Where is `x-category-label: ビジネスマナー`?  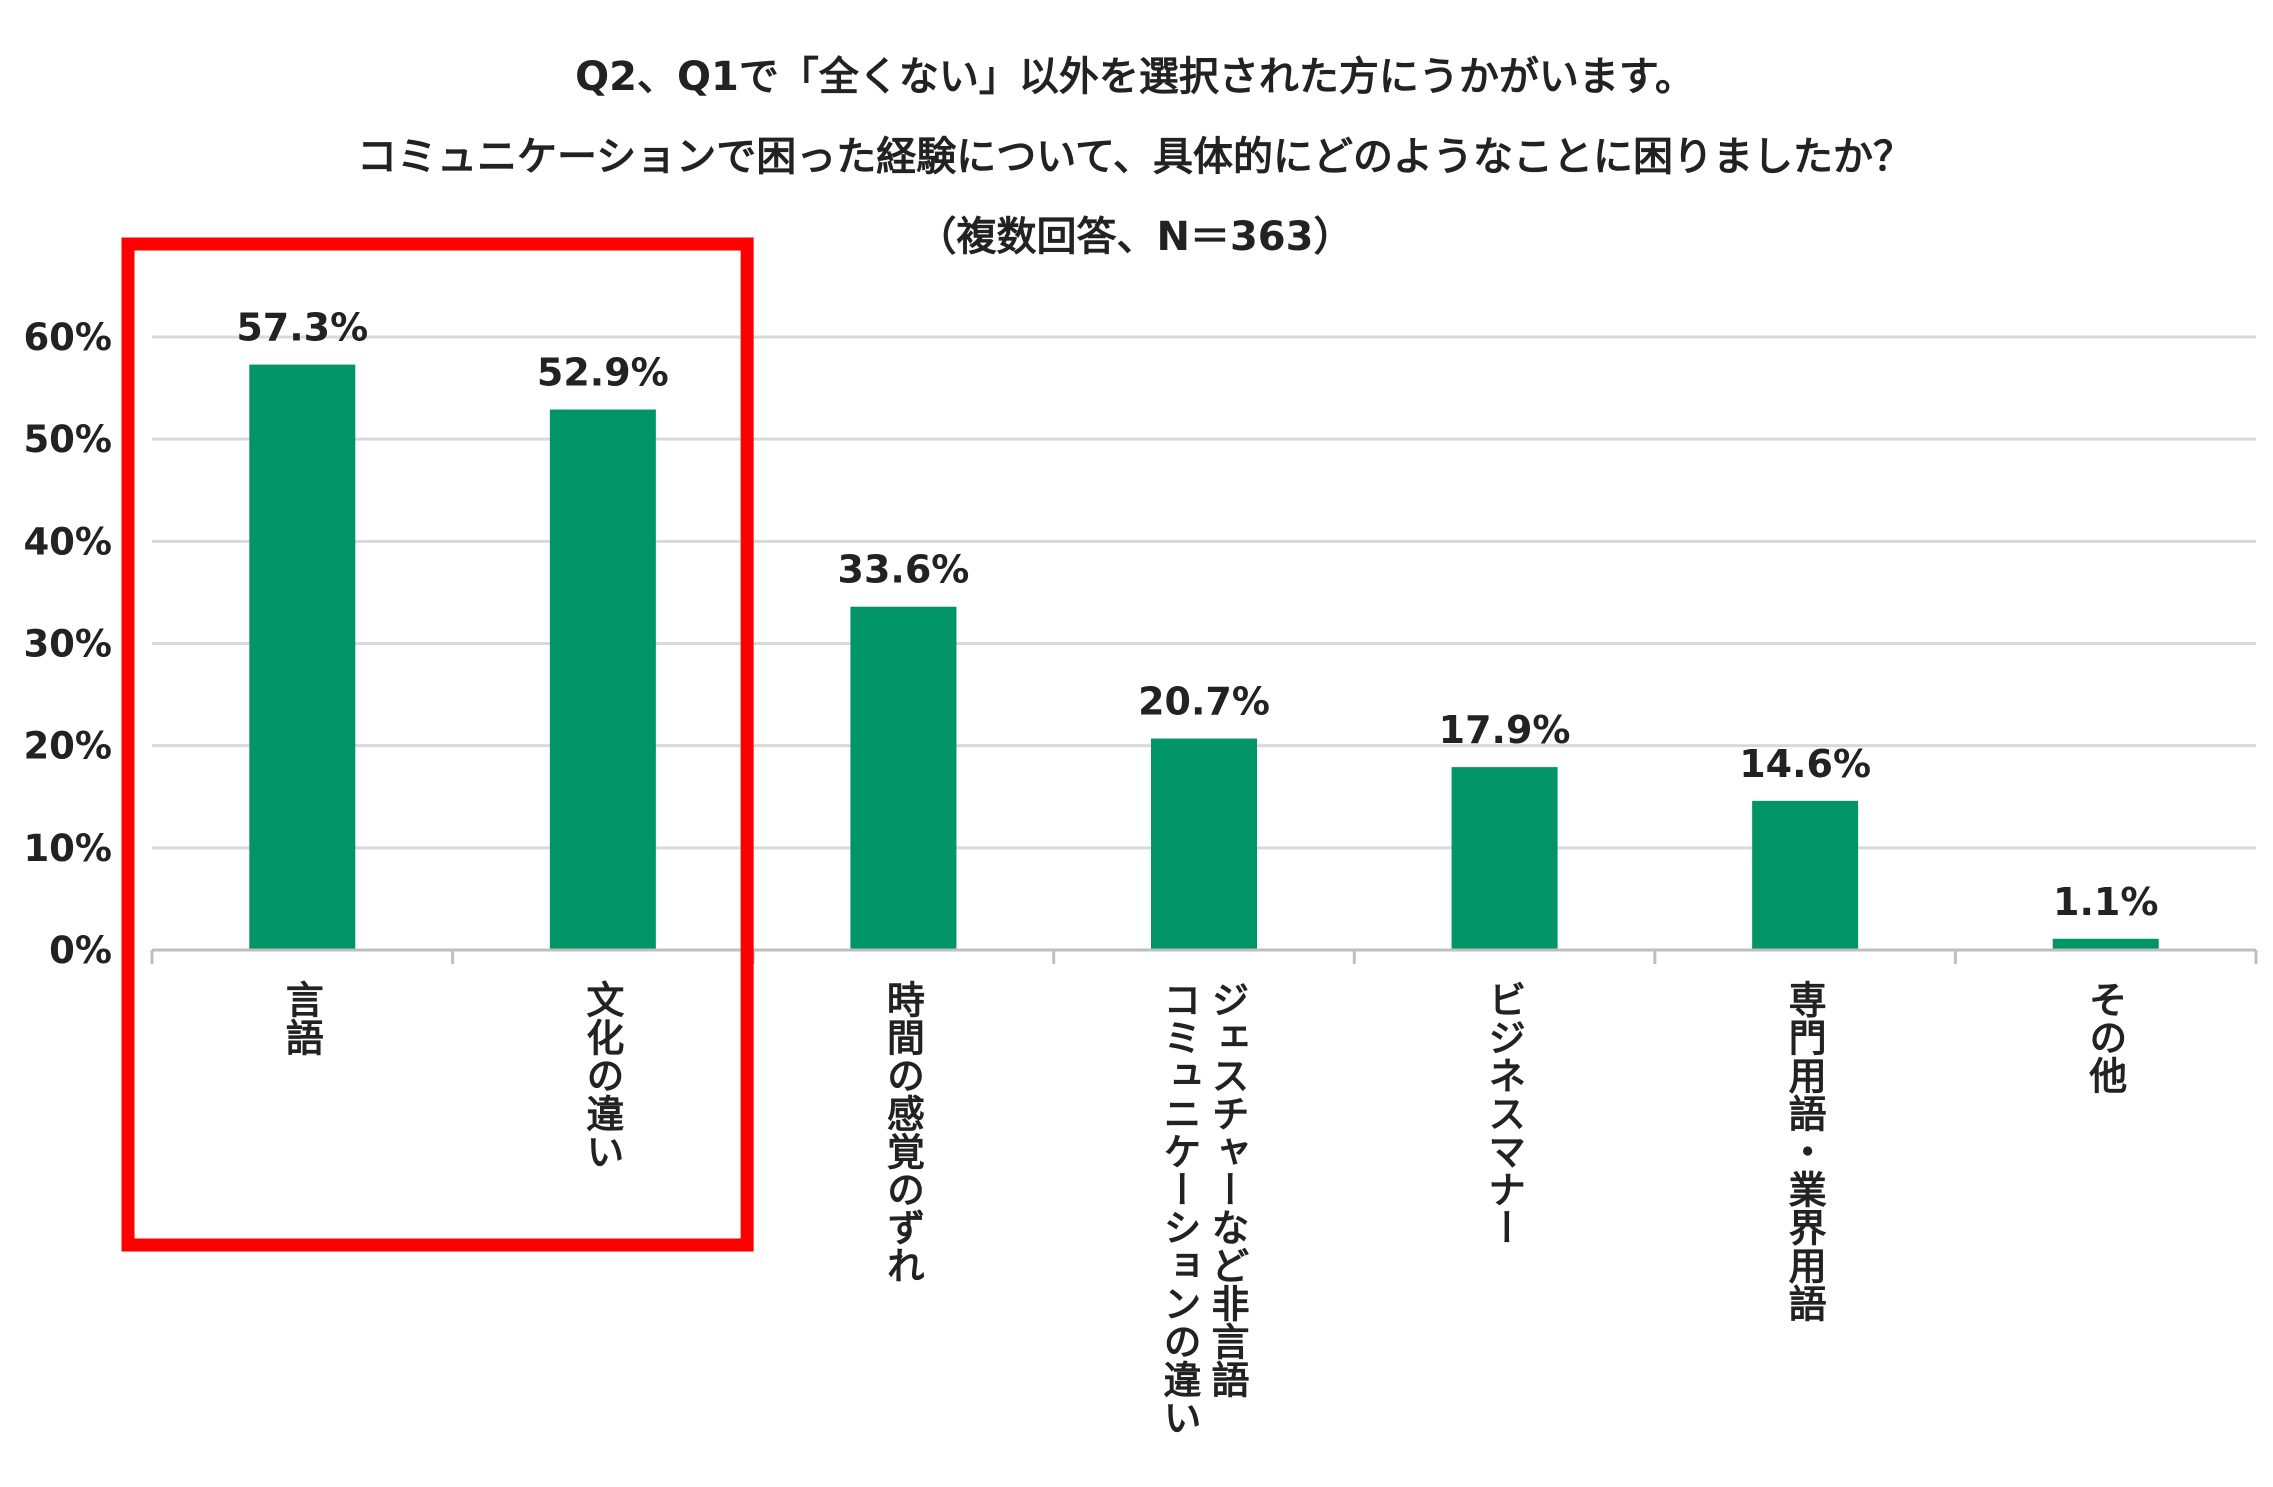 x-category-label: ビジネスマナー is located at coordinates (1503, 1113).